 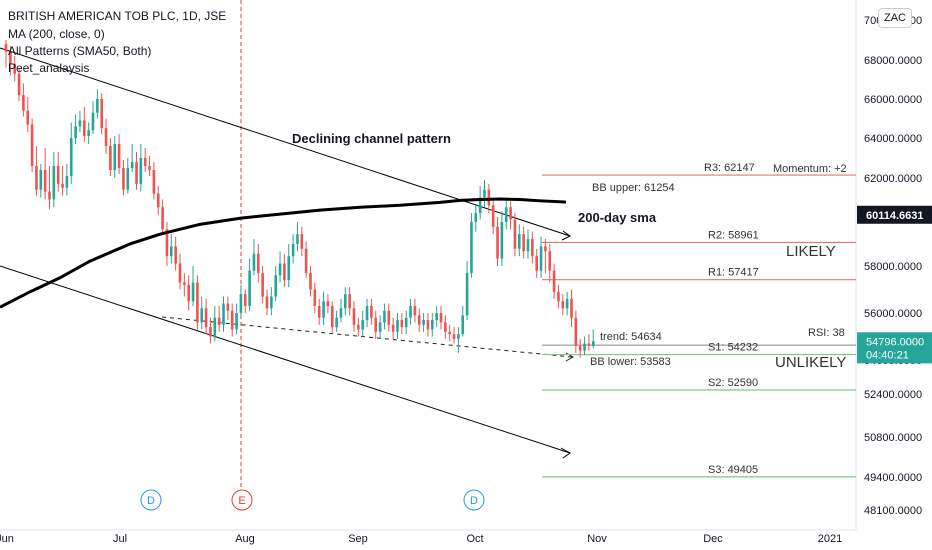 I want to click on x-tick-label: Sep, so click(x=358, y=539).